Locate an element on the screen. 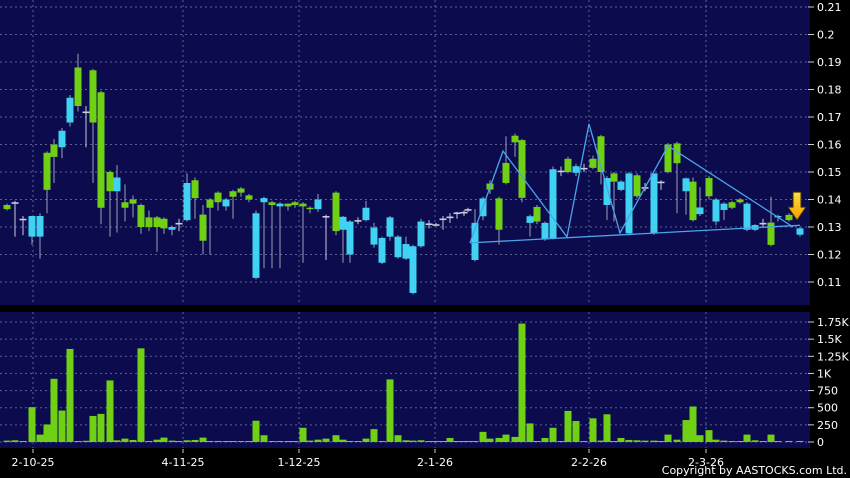  price-axis-label: 0.19 is located at coordinates (829, 62).